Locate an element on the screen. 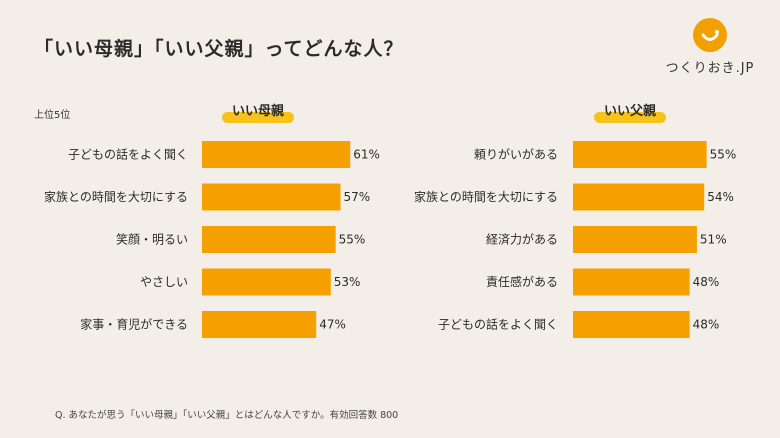 The image size is (780, 438). page-title: 「いい母親」「いい父親」ってどんな人？ is located at coordinates (219, 49).